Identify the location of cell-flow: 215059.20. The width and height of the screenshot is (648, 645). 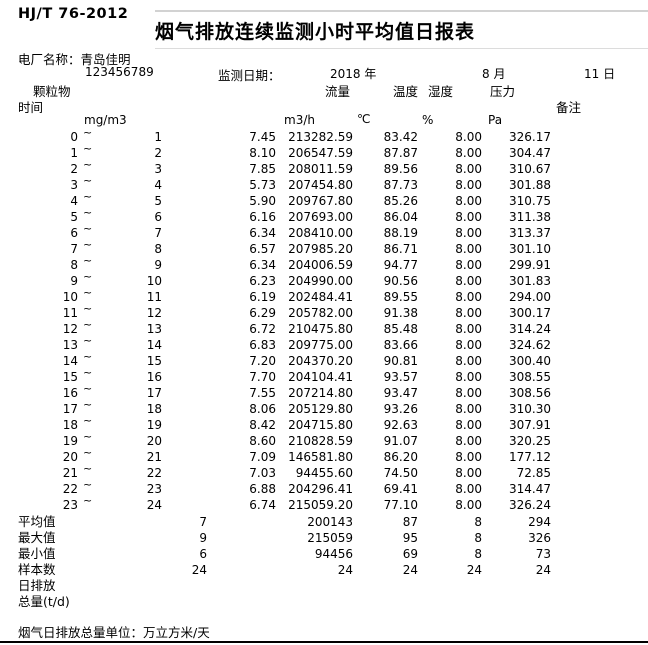
(320, 505).